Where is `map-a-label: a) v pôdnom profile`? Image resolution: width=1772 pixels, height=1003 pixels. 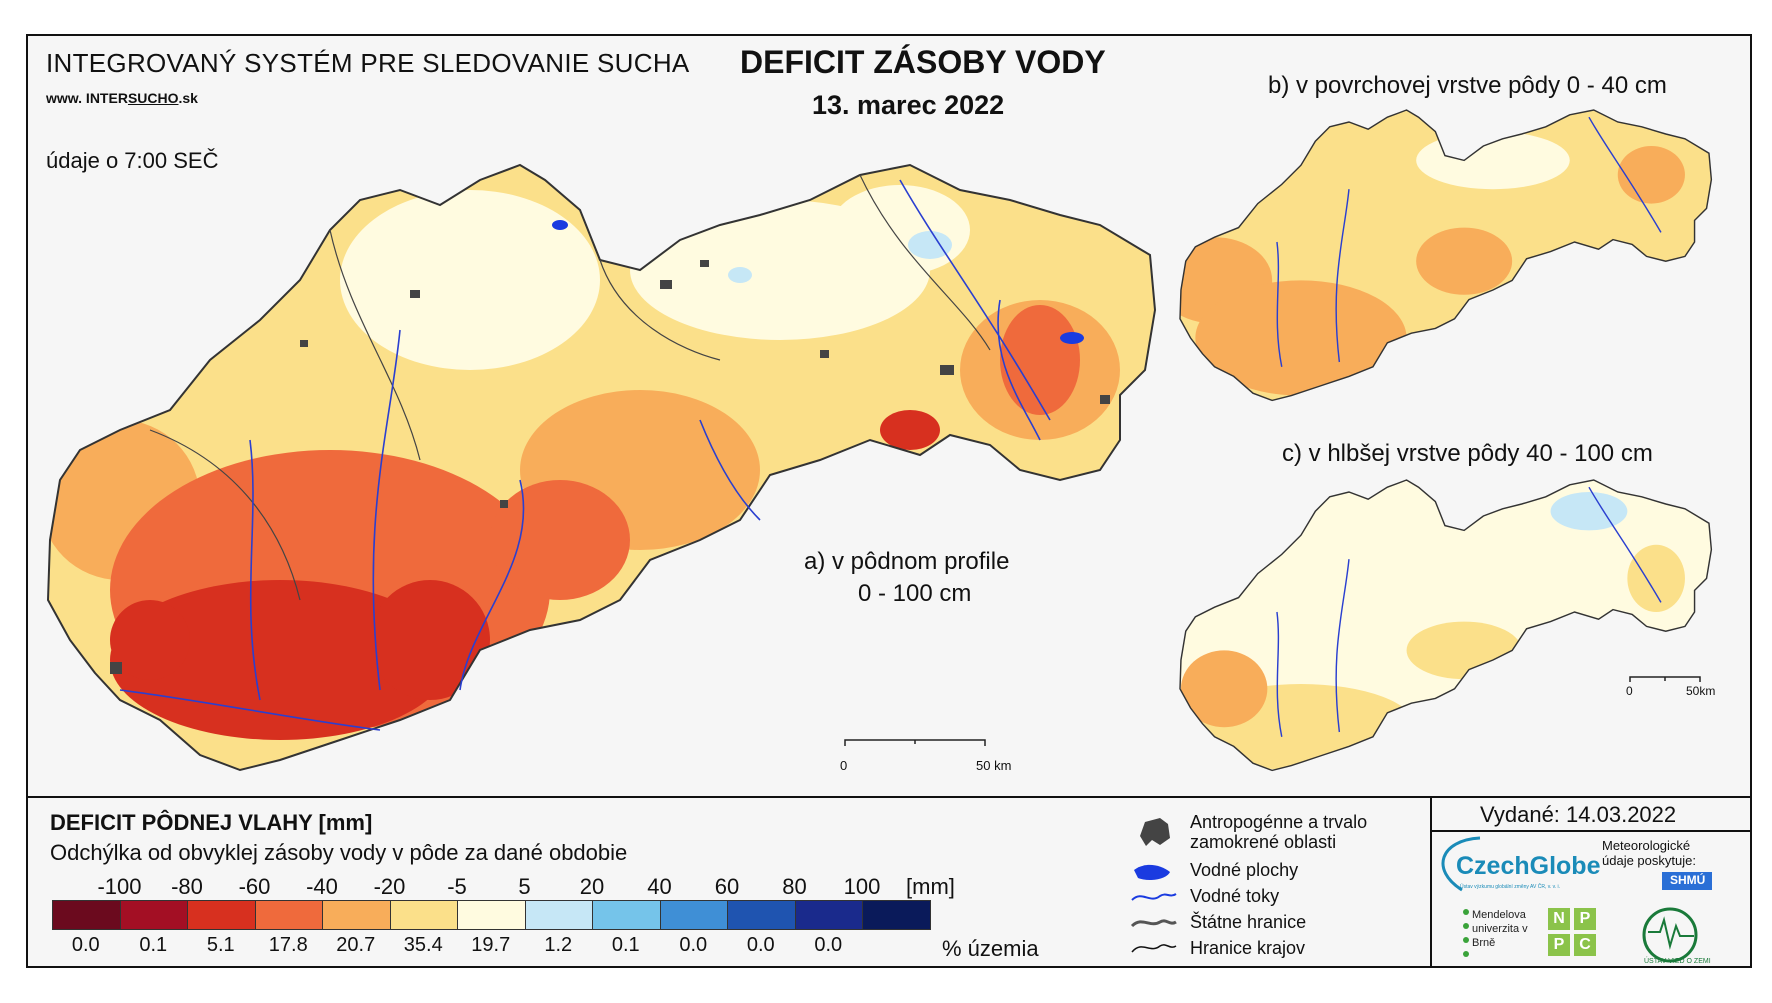 map-a-label: a) v pôdnom profile is located at coordinates (907, 561).